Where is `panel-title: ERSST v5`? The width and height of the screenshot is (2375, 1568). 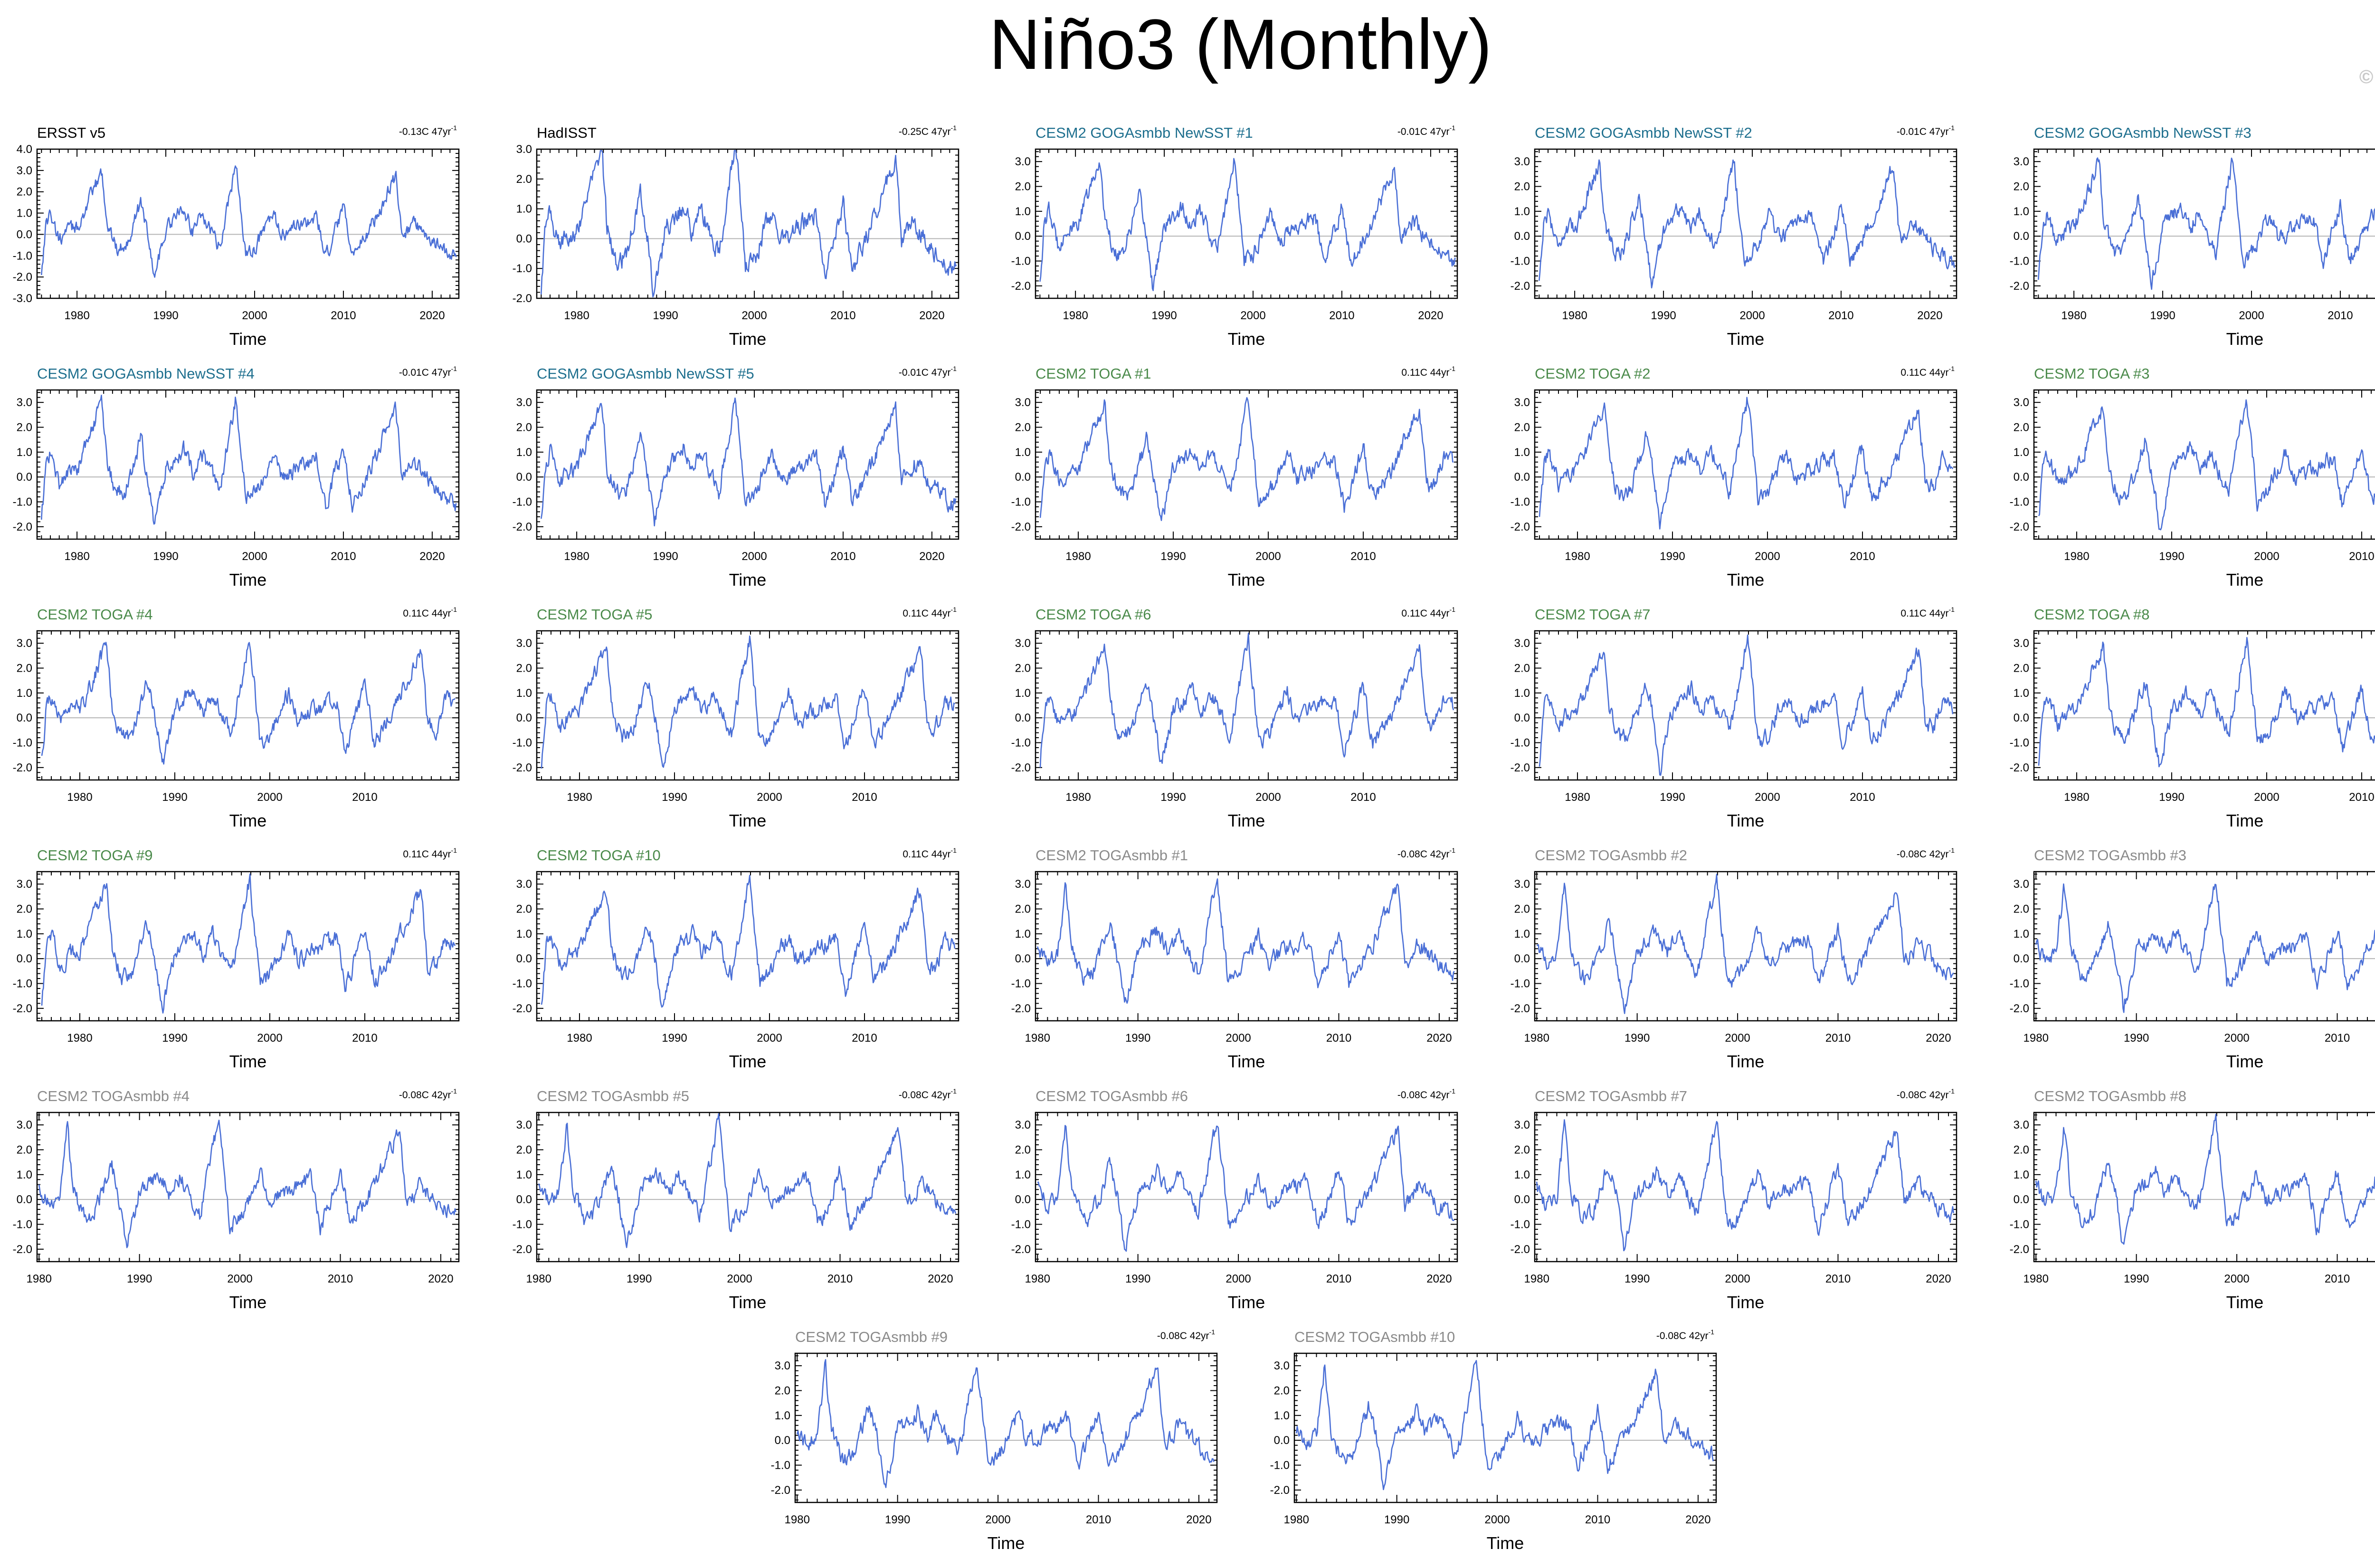
panel-title: ERSST v5 is located at coordinates (71, 132).